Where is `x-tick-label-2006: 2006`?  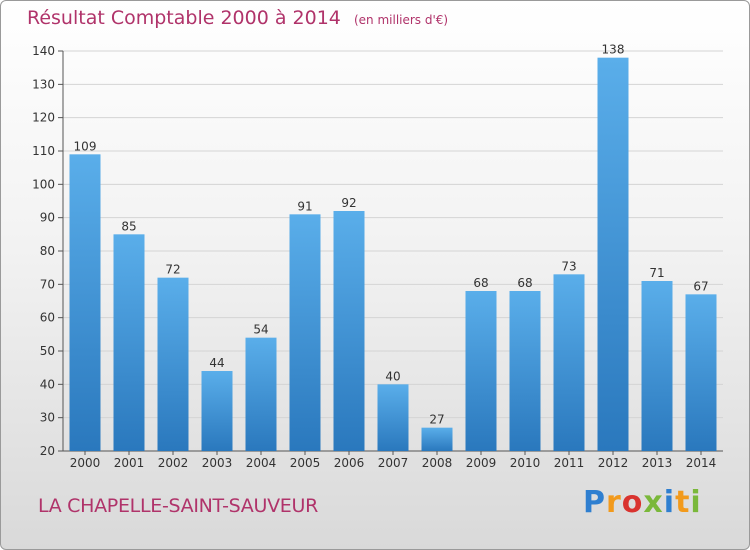 x-tick-label-2006: 2006 is located at coordinates (349, 463).